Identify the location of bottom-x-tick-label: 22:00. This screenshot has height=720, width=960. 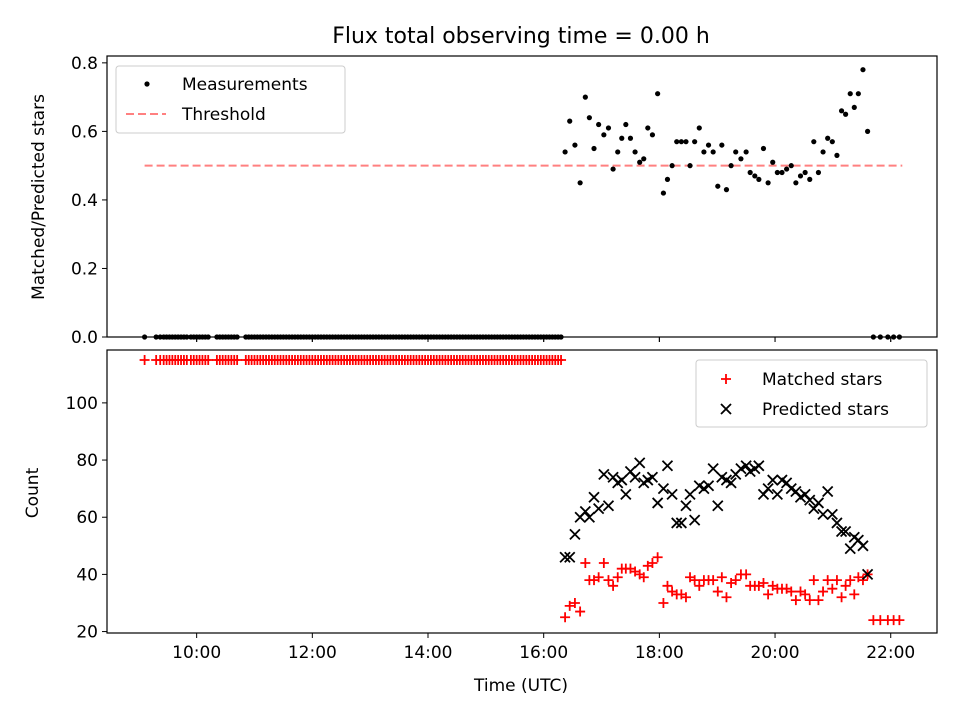
(890, 653).